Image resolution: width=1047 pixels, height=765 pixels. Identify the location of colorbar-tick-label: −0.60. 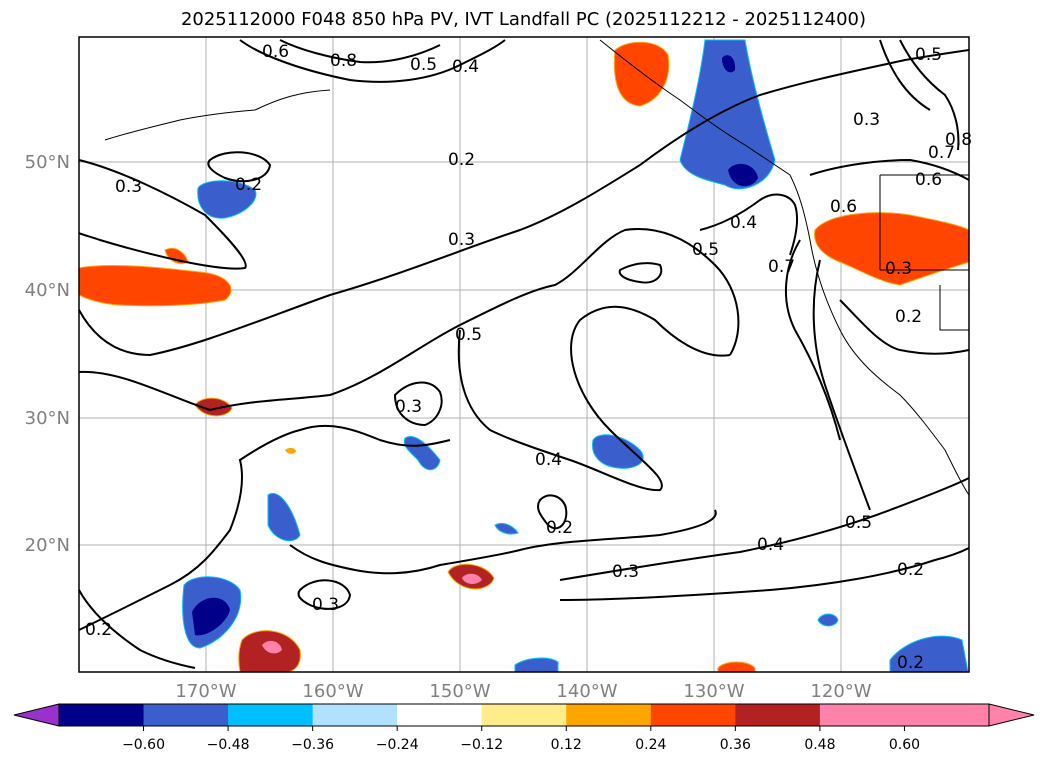
(143, 745).